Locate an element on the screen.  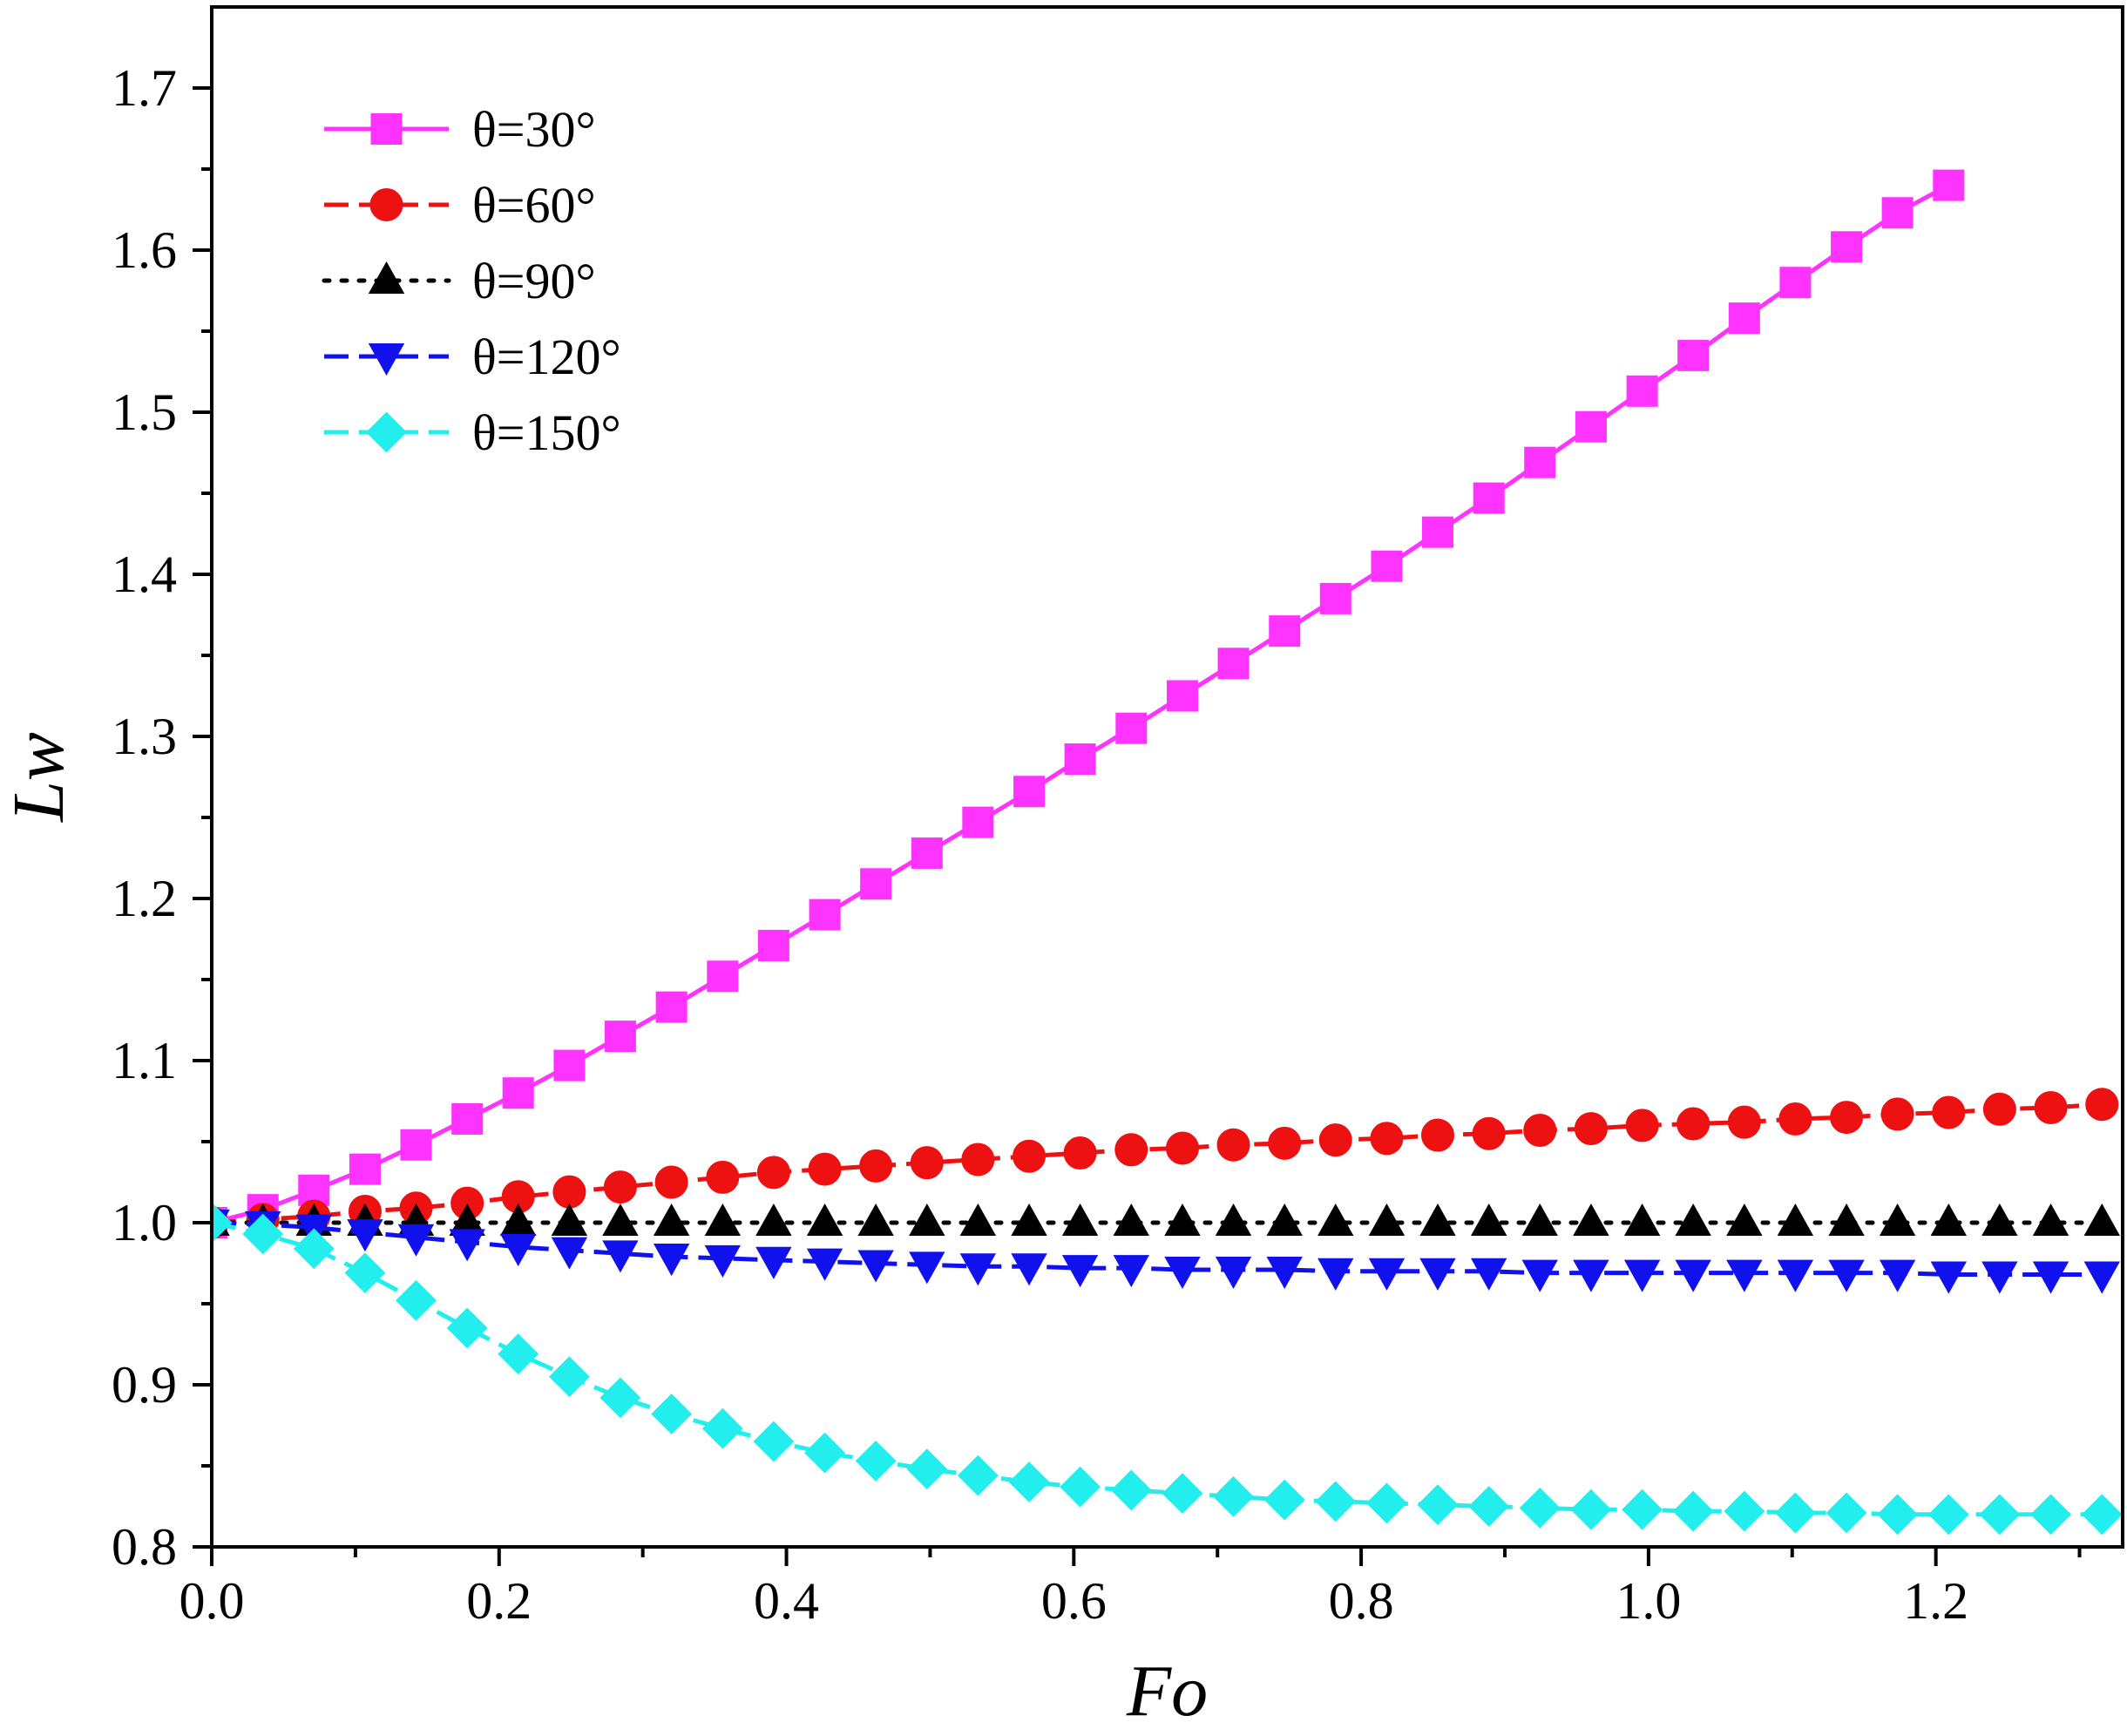
legend-label: θ=60° is located at coordinates (534, 205).